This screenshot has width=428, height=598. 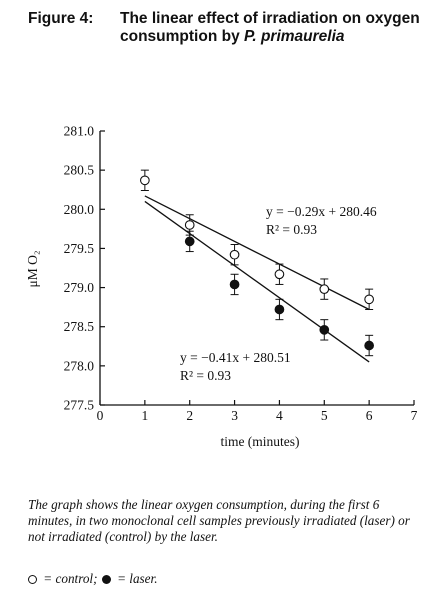 I want to click on control-equation-label: y = −0.29x + 280.46, so click(x=321, y=211).